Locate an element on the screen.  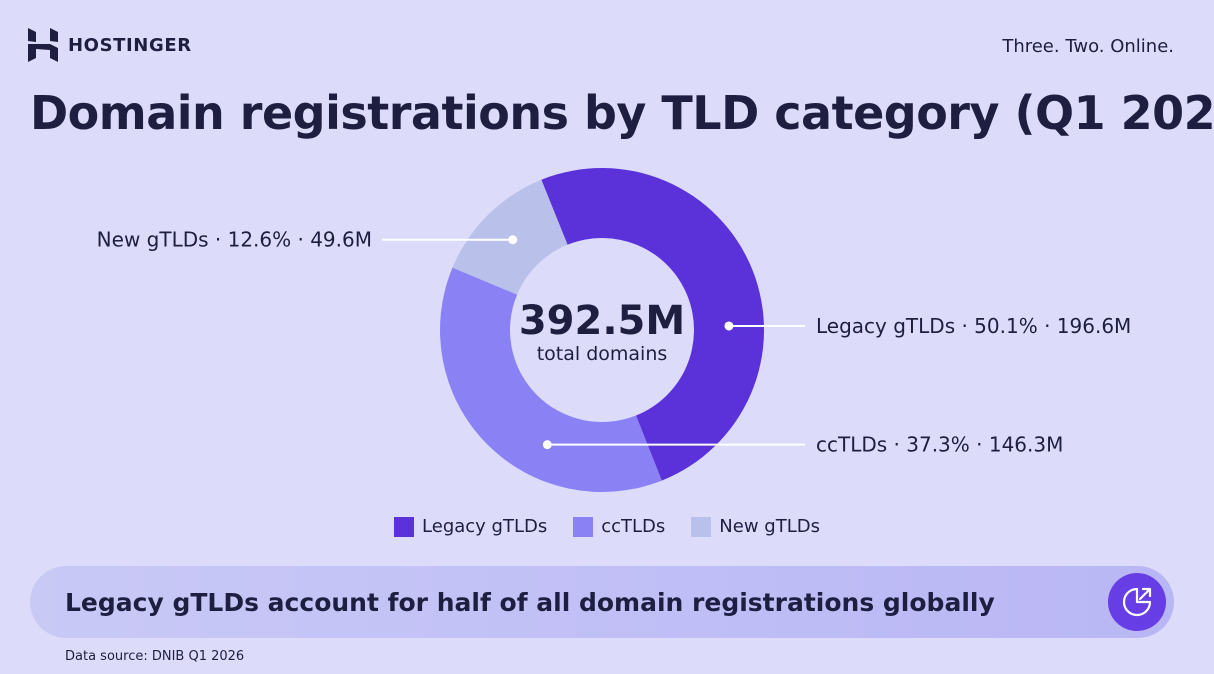
data-label-new: New gTLDs · 12.6% · 49.6M is located at coordinates (234, 240).